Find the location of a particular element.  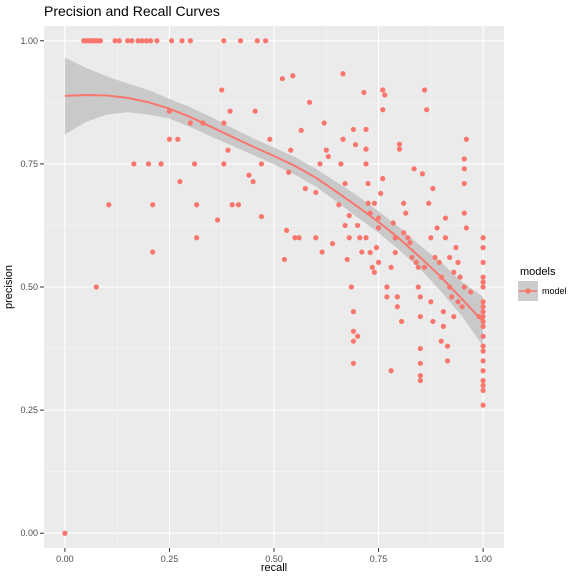

x-tick-label: 0.75 is located at coordinates (379, 559).